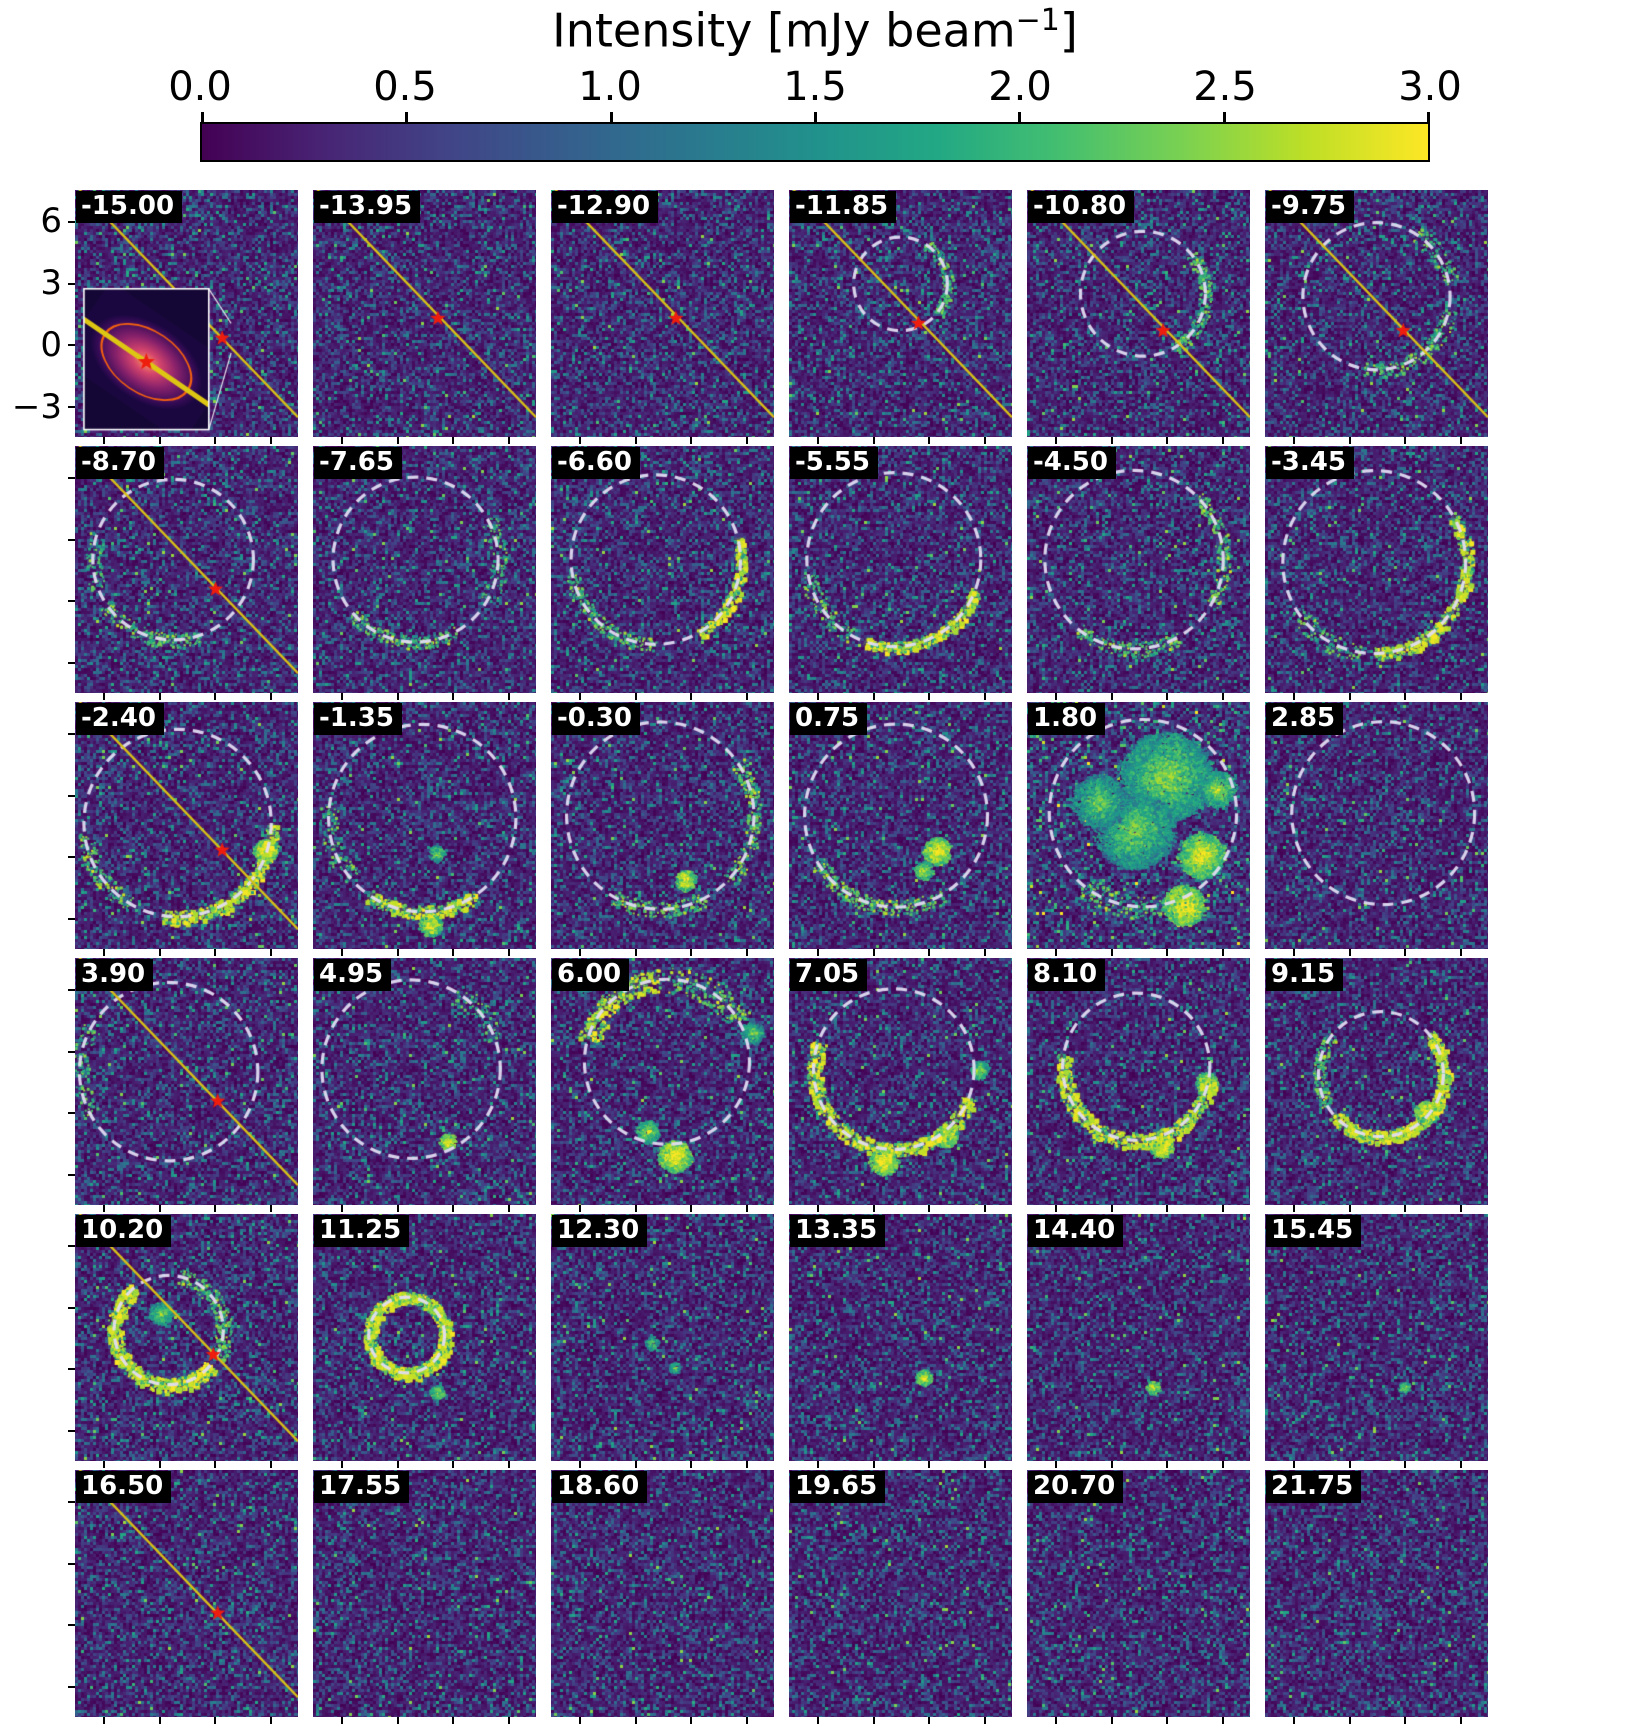  Describe the element at coordinates (358, 463) in the screenshot. I see `channel-velocity-label: -7.65` at that location.